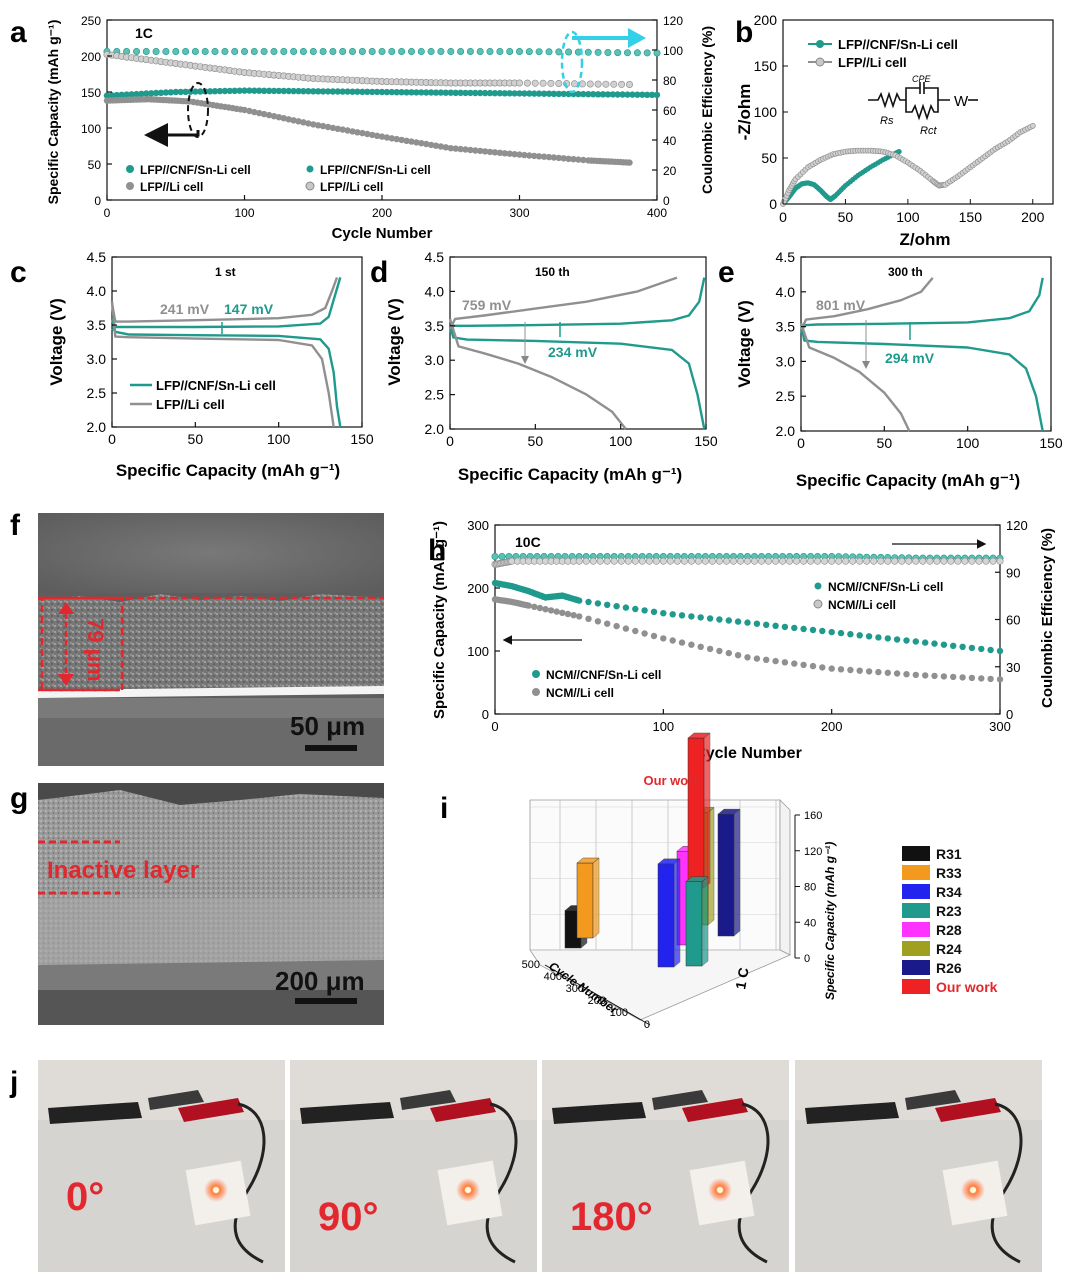  What do you see at coordinates (813, 852) in the screenshot?
I see `chart-i-ztick-label: 120` at bounding box center [813, 852].